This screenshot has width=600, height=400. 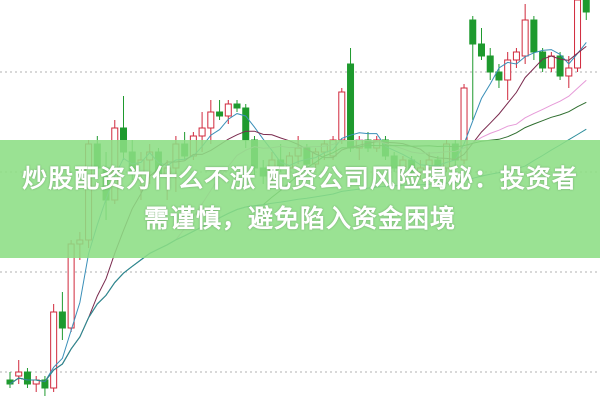 What do you see at coordinates (300, 178) in the screenshot?
I see `title-line-1: 炒股配资为什么不涨 配资公司风险揭秘：投资者` at bounding box center [300, 178].